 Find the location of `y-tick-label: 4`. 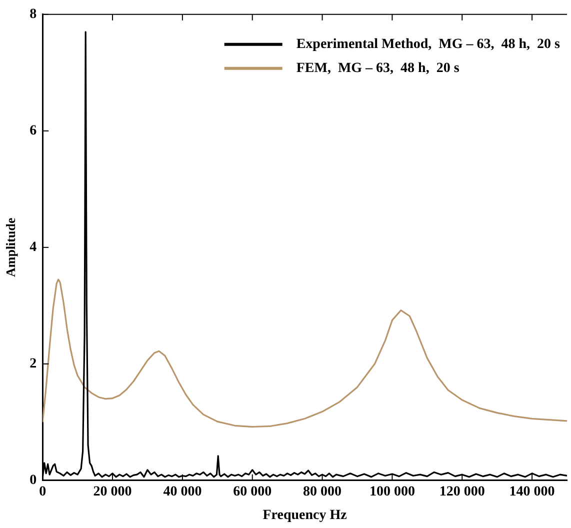

y-tick-label: 4 is located at coordinates (33, 248).